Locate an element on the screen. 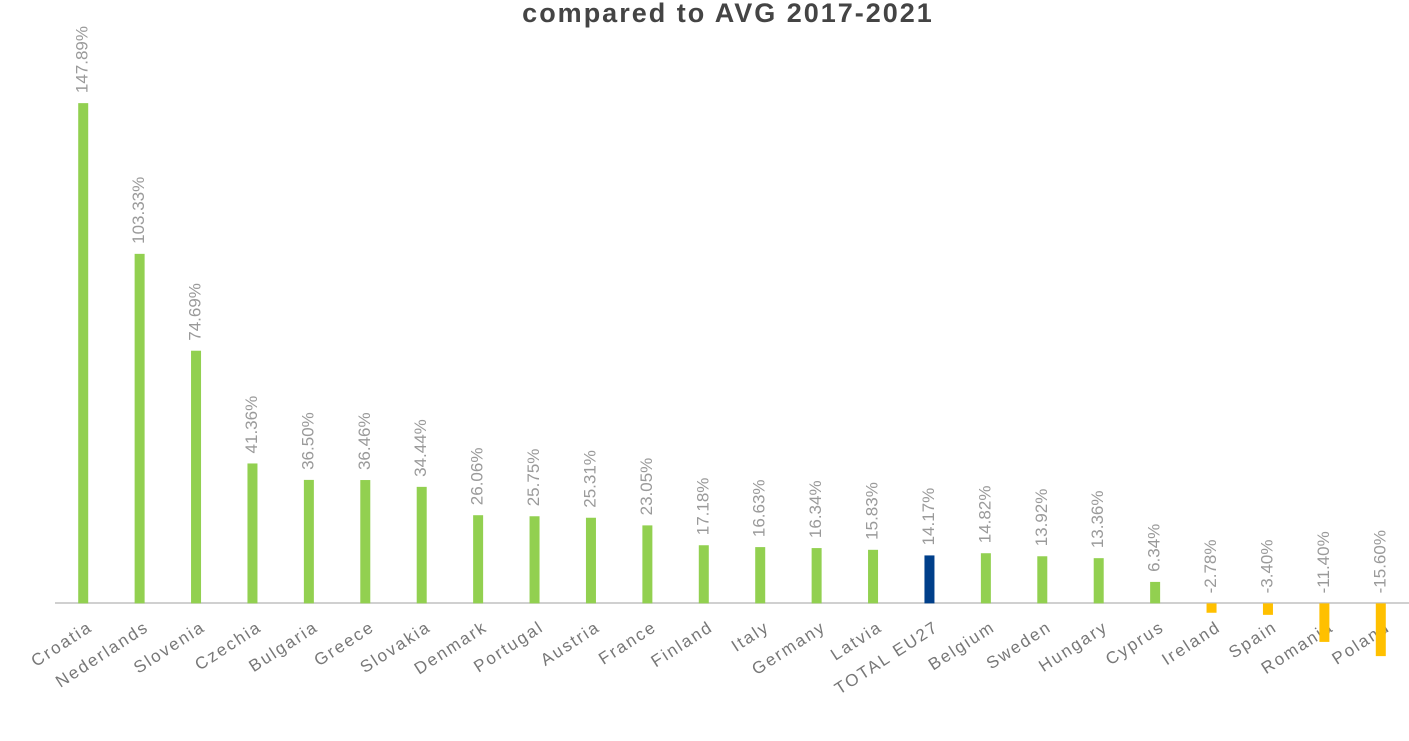  data-label: 36.50% is located at coordinates (307, 441).